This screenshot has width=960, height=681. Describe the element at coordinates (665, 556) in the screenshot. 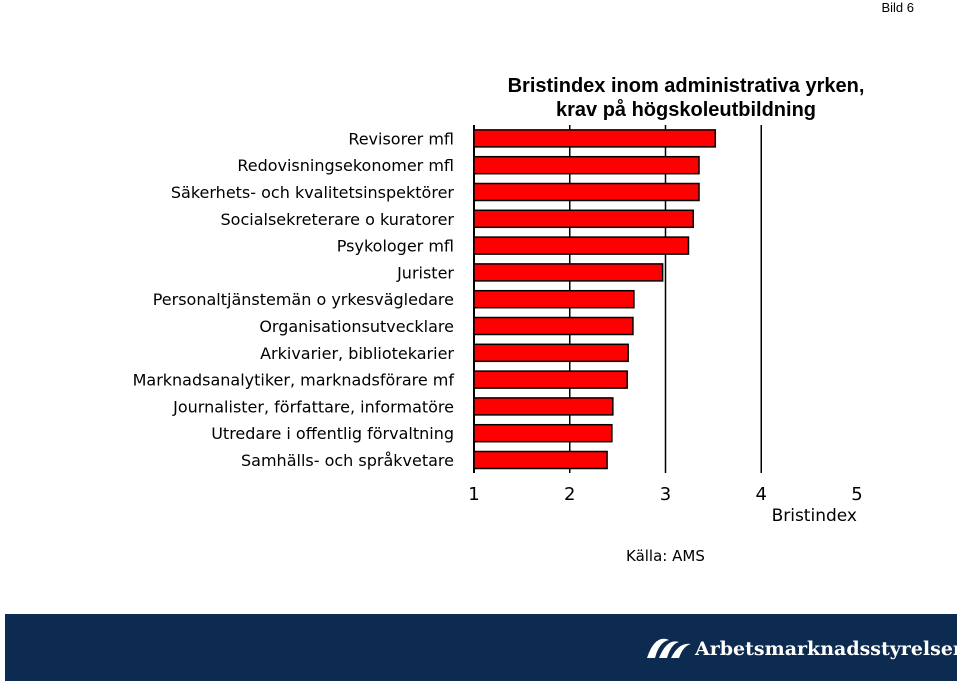

I see `source-label: Källa: AMS` at that location.